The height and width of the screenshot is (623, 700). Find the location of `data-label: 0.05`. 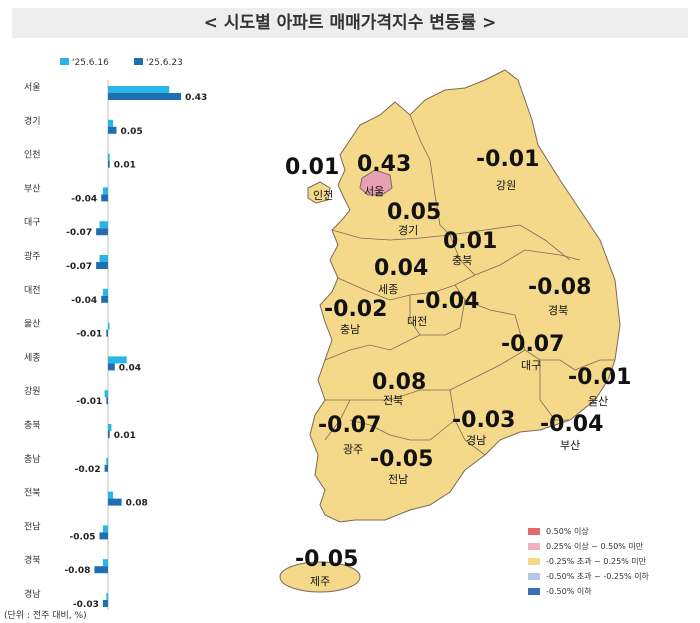

data-label: 0.05 is located at coordinates (132, 132).